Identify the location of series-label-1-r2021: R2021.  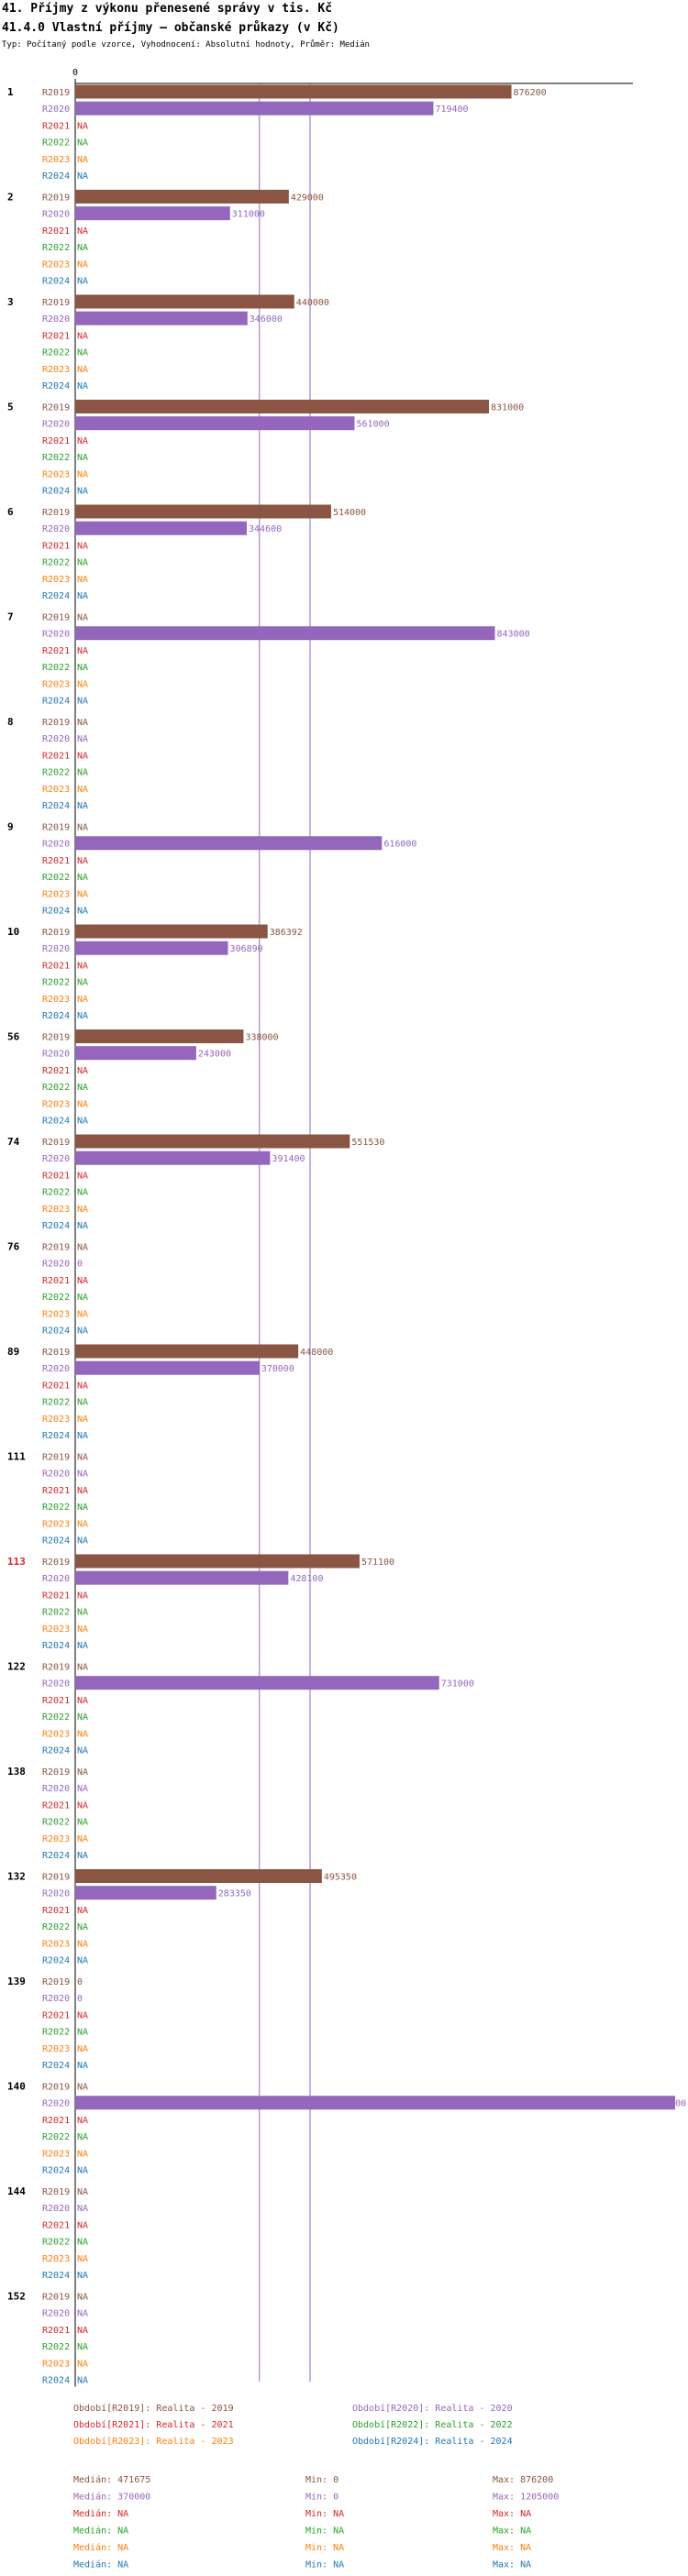
(56, 126).